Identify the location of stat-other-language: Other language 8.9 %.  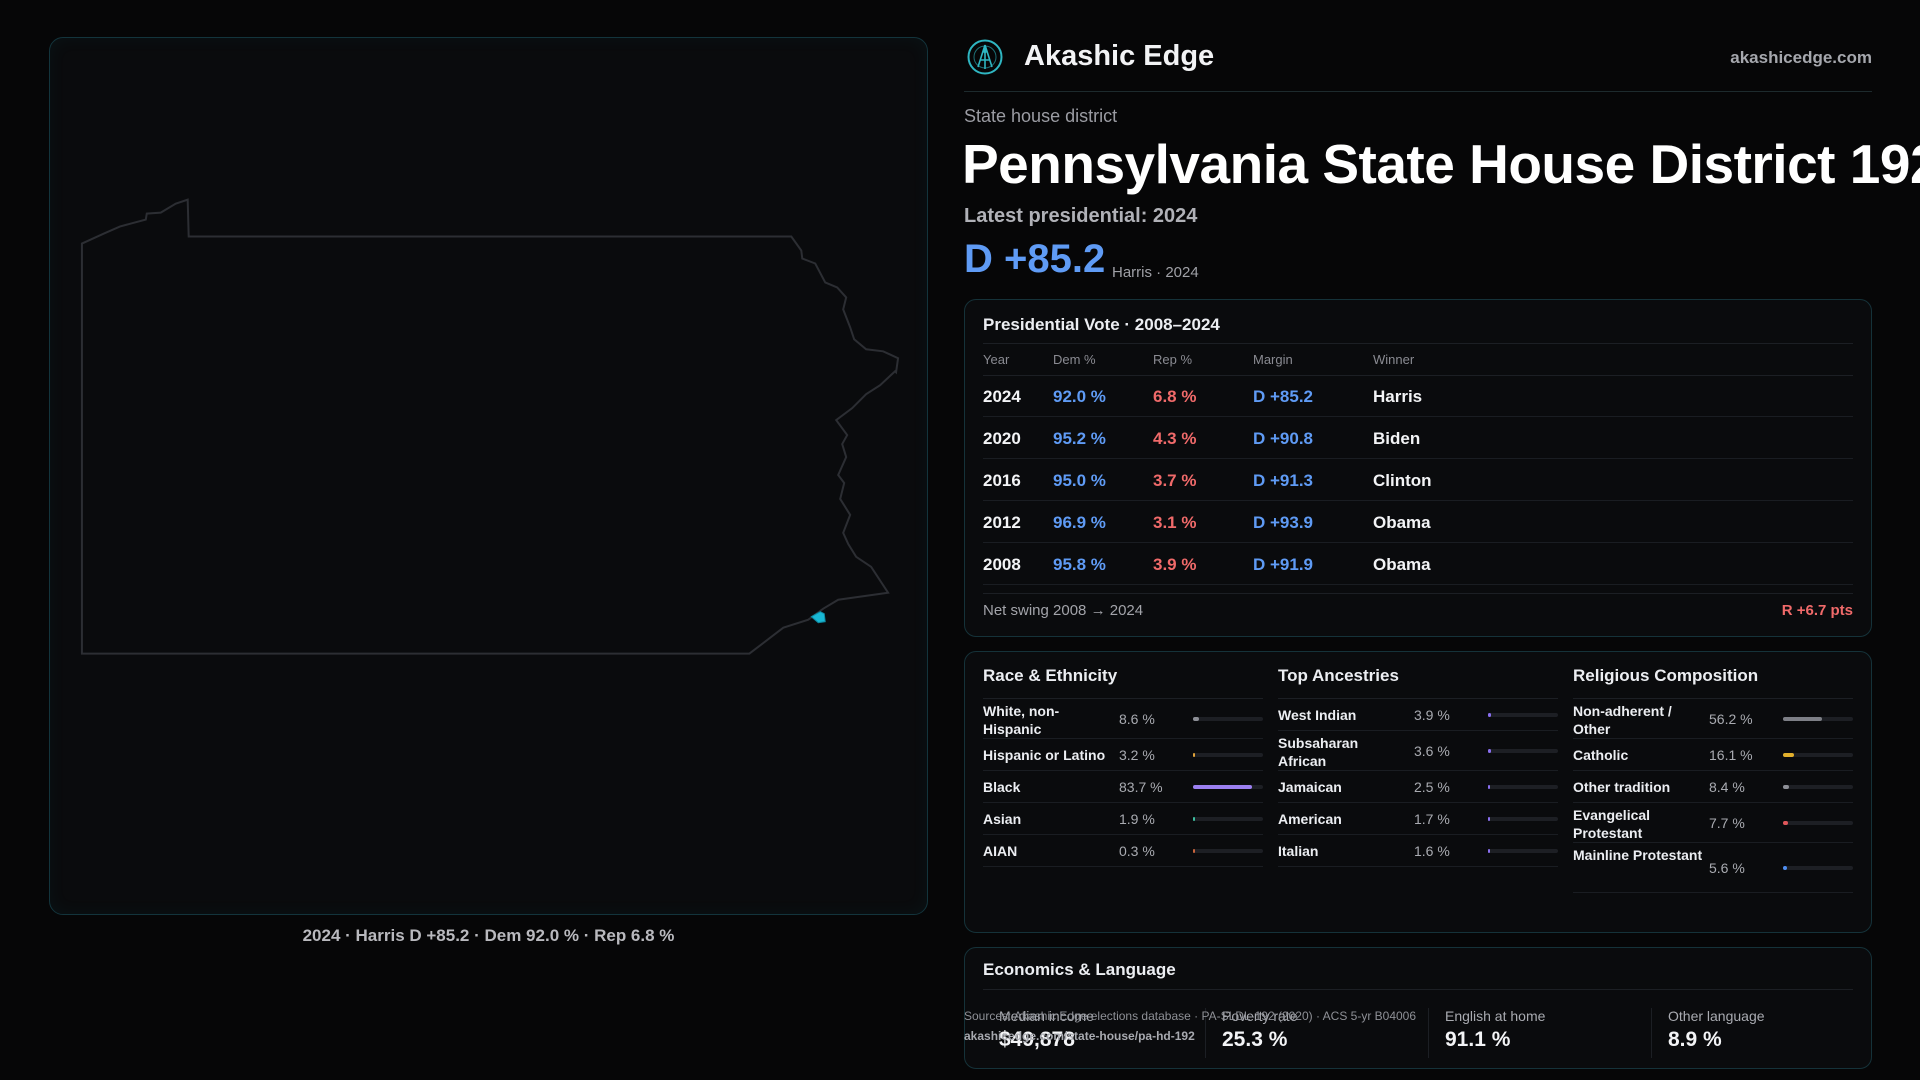
(1768, 1030).